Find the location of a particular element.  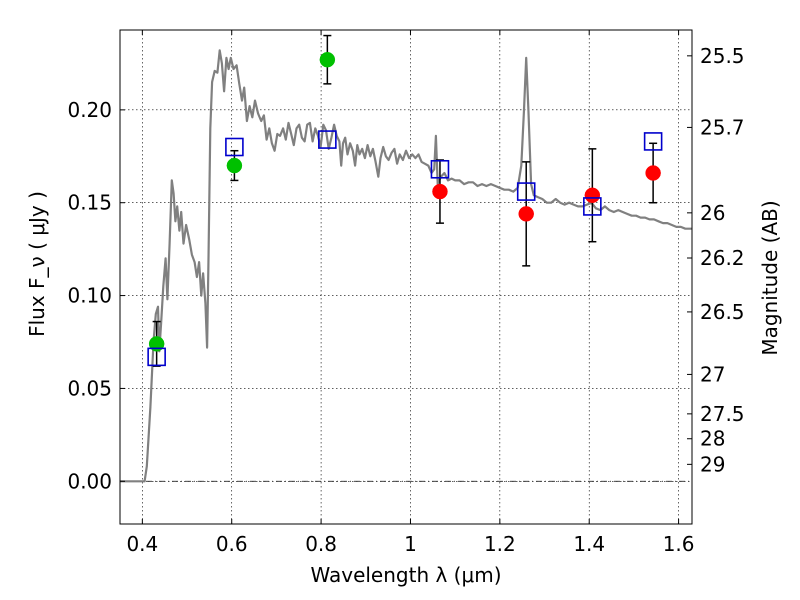

magnitude-tick-label: 25.5 is located at coordinates (722, 56).